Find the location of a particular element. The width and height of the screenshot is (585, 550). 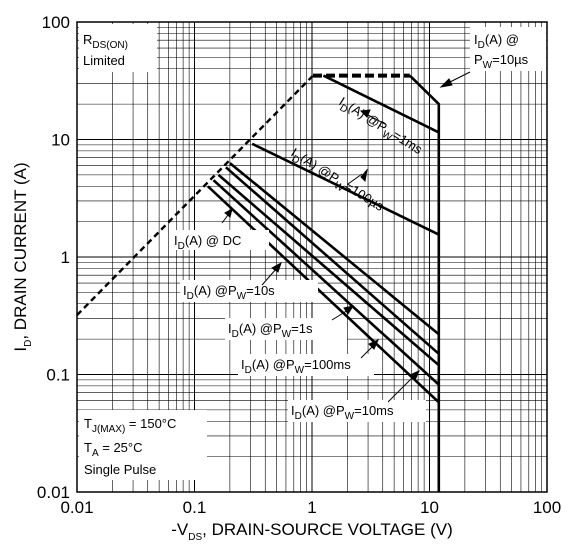

x-axis-title: -VDS, DRAIN-SOURCE VOLTAGE (V) is located at coordinates (312, 531).